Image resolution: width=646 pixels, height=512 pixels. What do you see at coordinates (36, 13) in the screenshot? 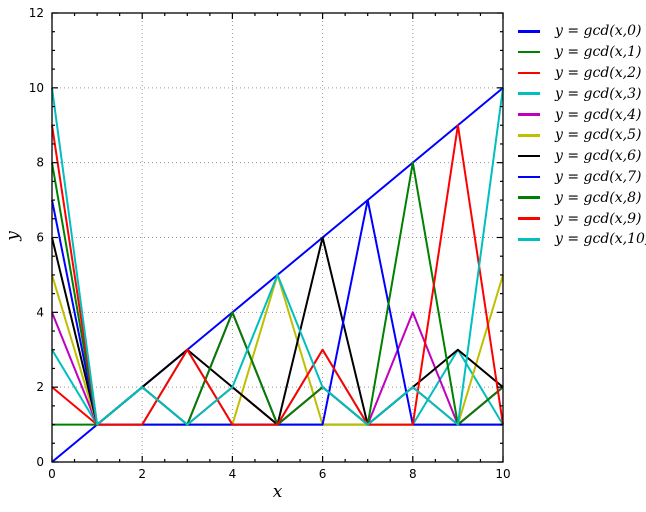
I see `y-tick-label: 12` at bounding box center [36, 13].